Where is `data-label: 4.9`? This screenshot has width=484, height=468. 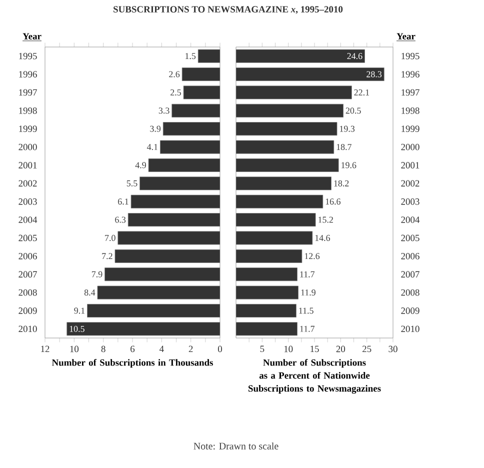 data-label: 4.9 is located at coordinates (140, 165).